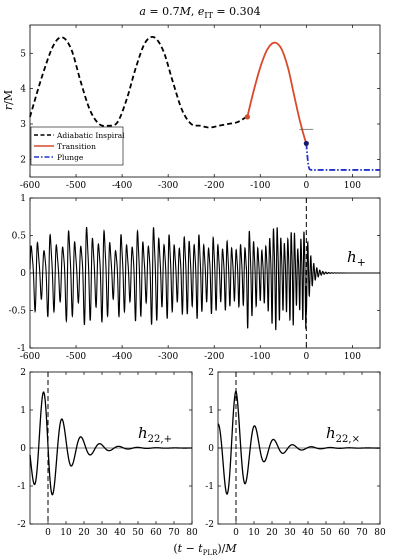  What do you see at coordinates (342, 157) in the screenshot?
I see `series-line-plunge` at bounding box center [342, 157].